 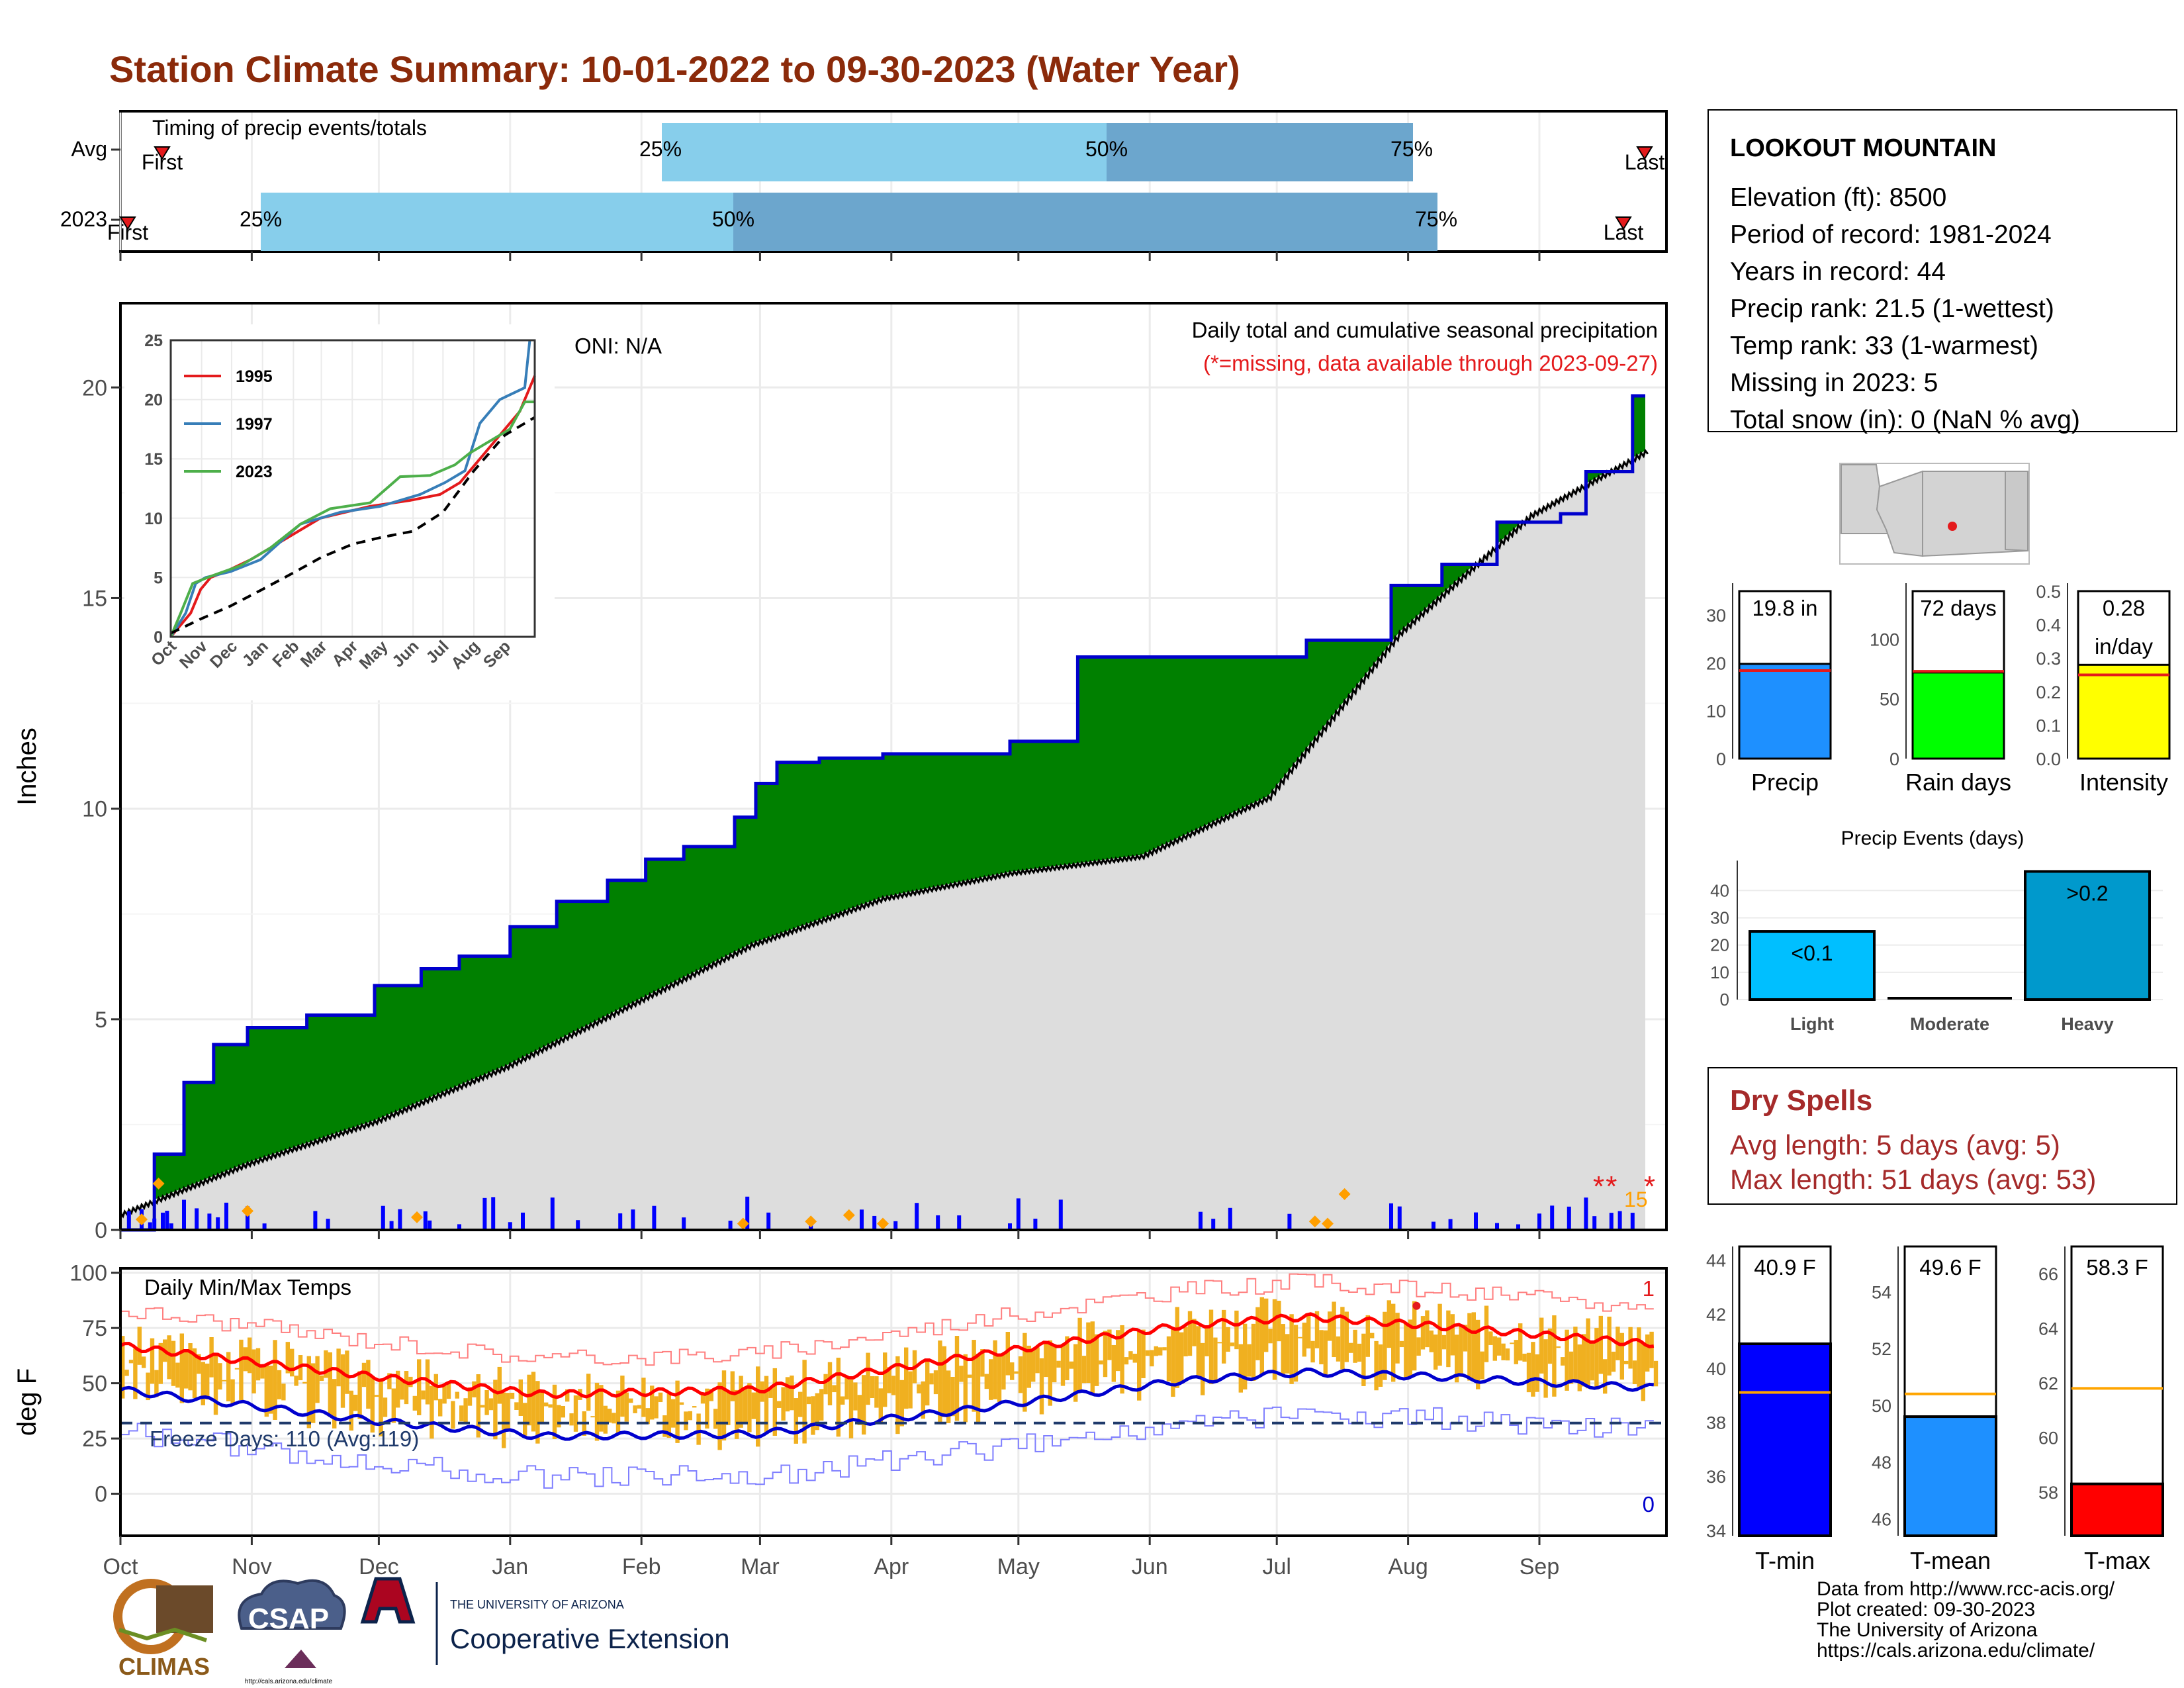 I want to click on station-name: LOOKOUT MOUNTAIN, so click(x=1863, y=148).